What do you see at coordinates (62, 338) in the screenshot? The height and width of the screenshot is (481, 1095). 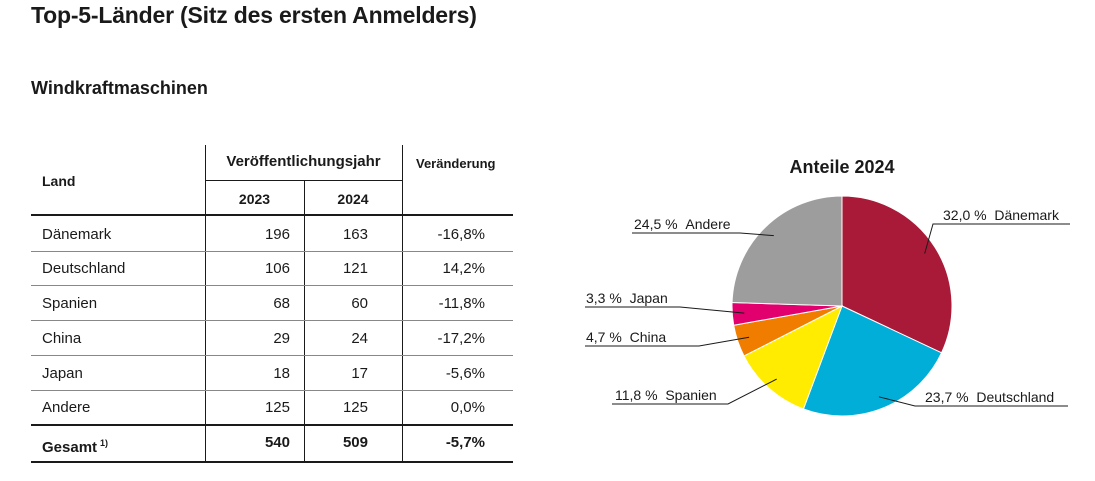 I see `table-cell-land: China` at bounding box center [62, 338].